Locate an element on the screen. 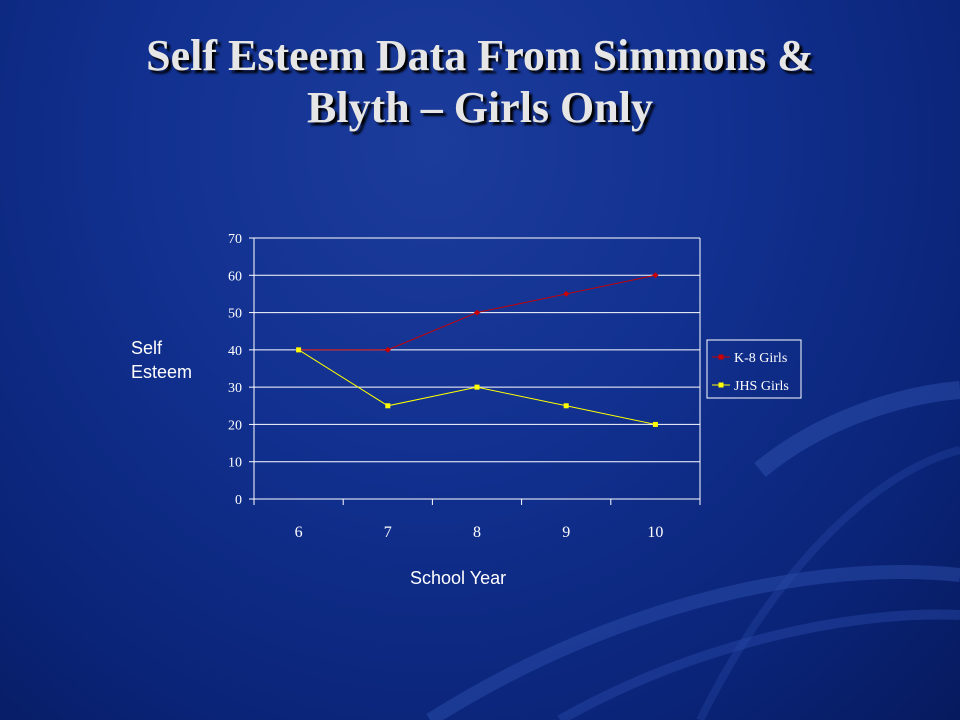  x-tick-labels: 6 7 8 9 10 is located at coordinates (479, 532).